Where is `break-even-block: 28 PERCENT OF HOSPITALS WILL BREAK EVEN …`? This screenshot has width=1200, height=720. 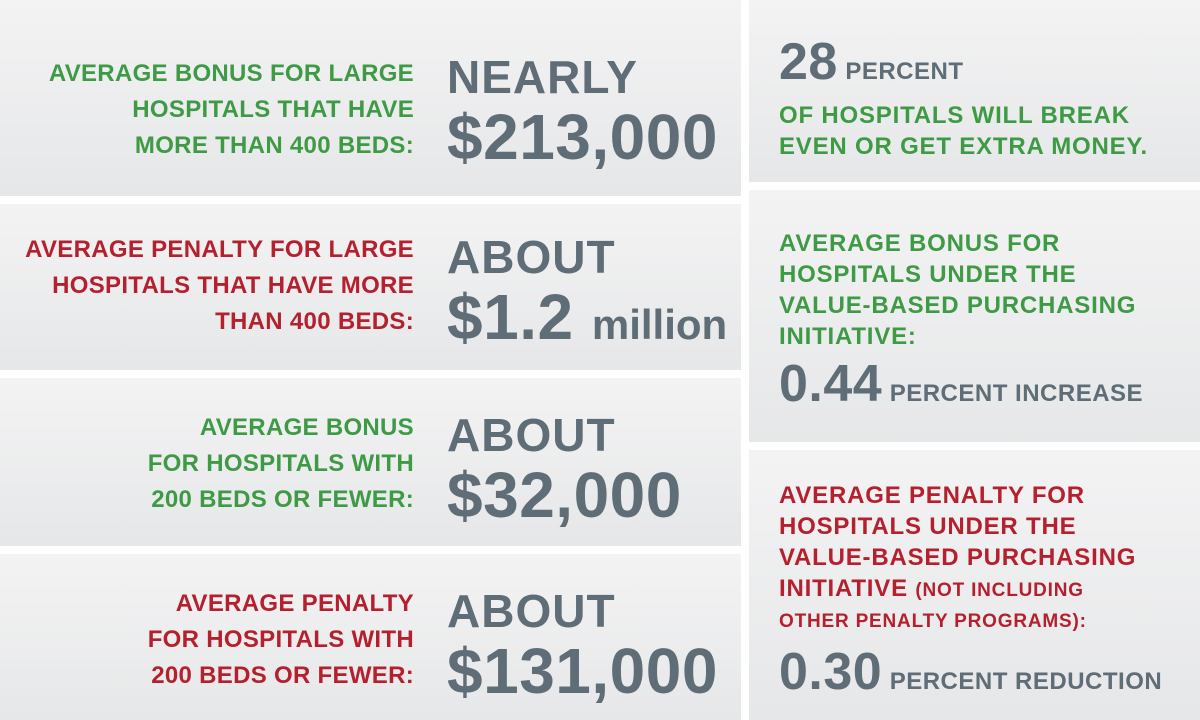 break-even-block: 28 PERCENT OF HOSPITALS WILL BREAK EVEN … is located at coordinates (984, 98).